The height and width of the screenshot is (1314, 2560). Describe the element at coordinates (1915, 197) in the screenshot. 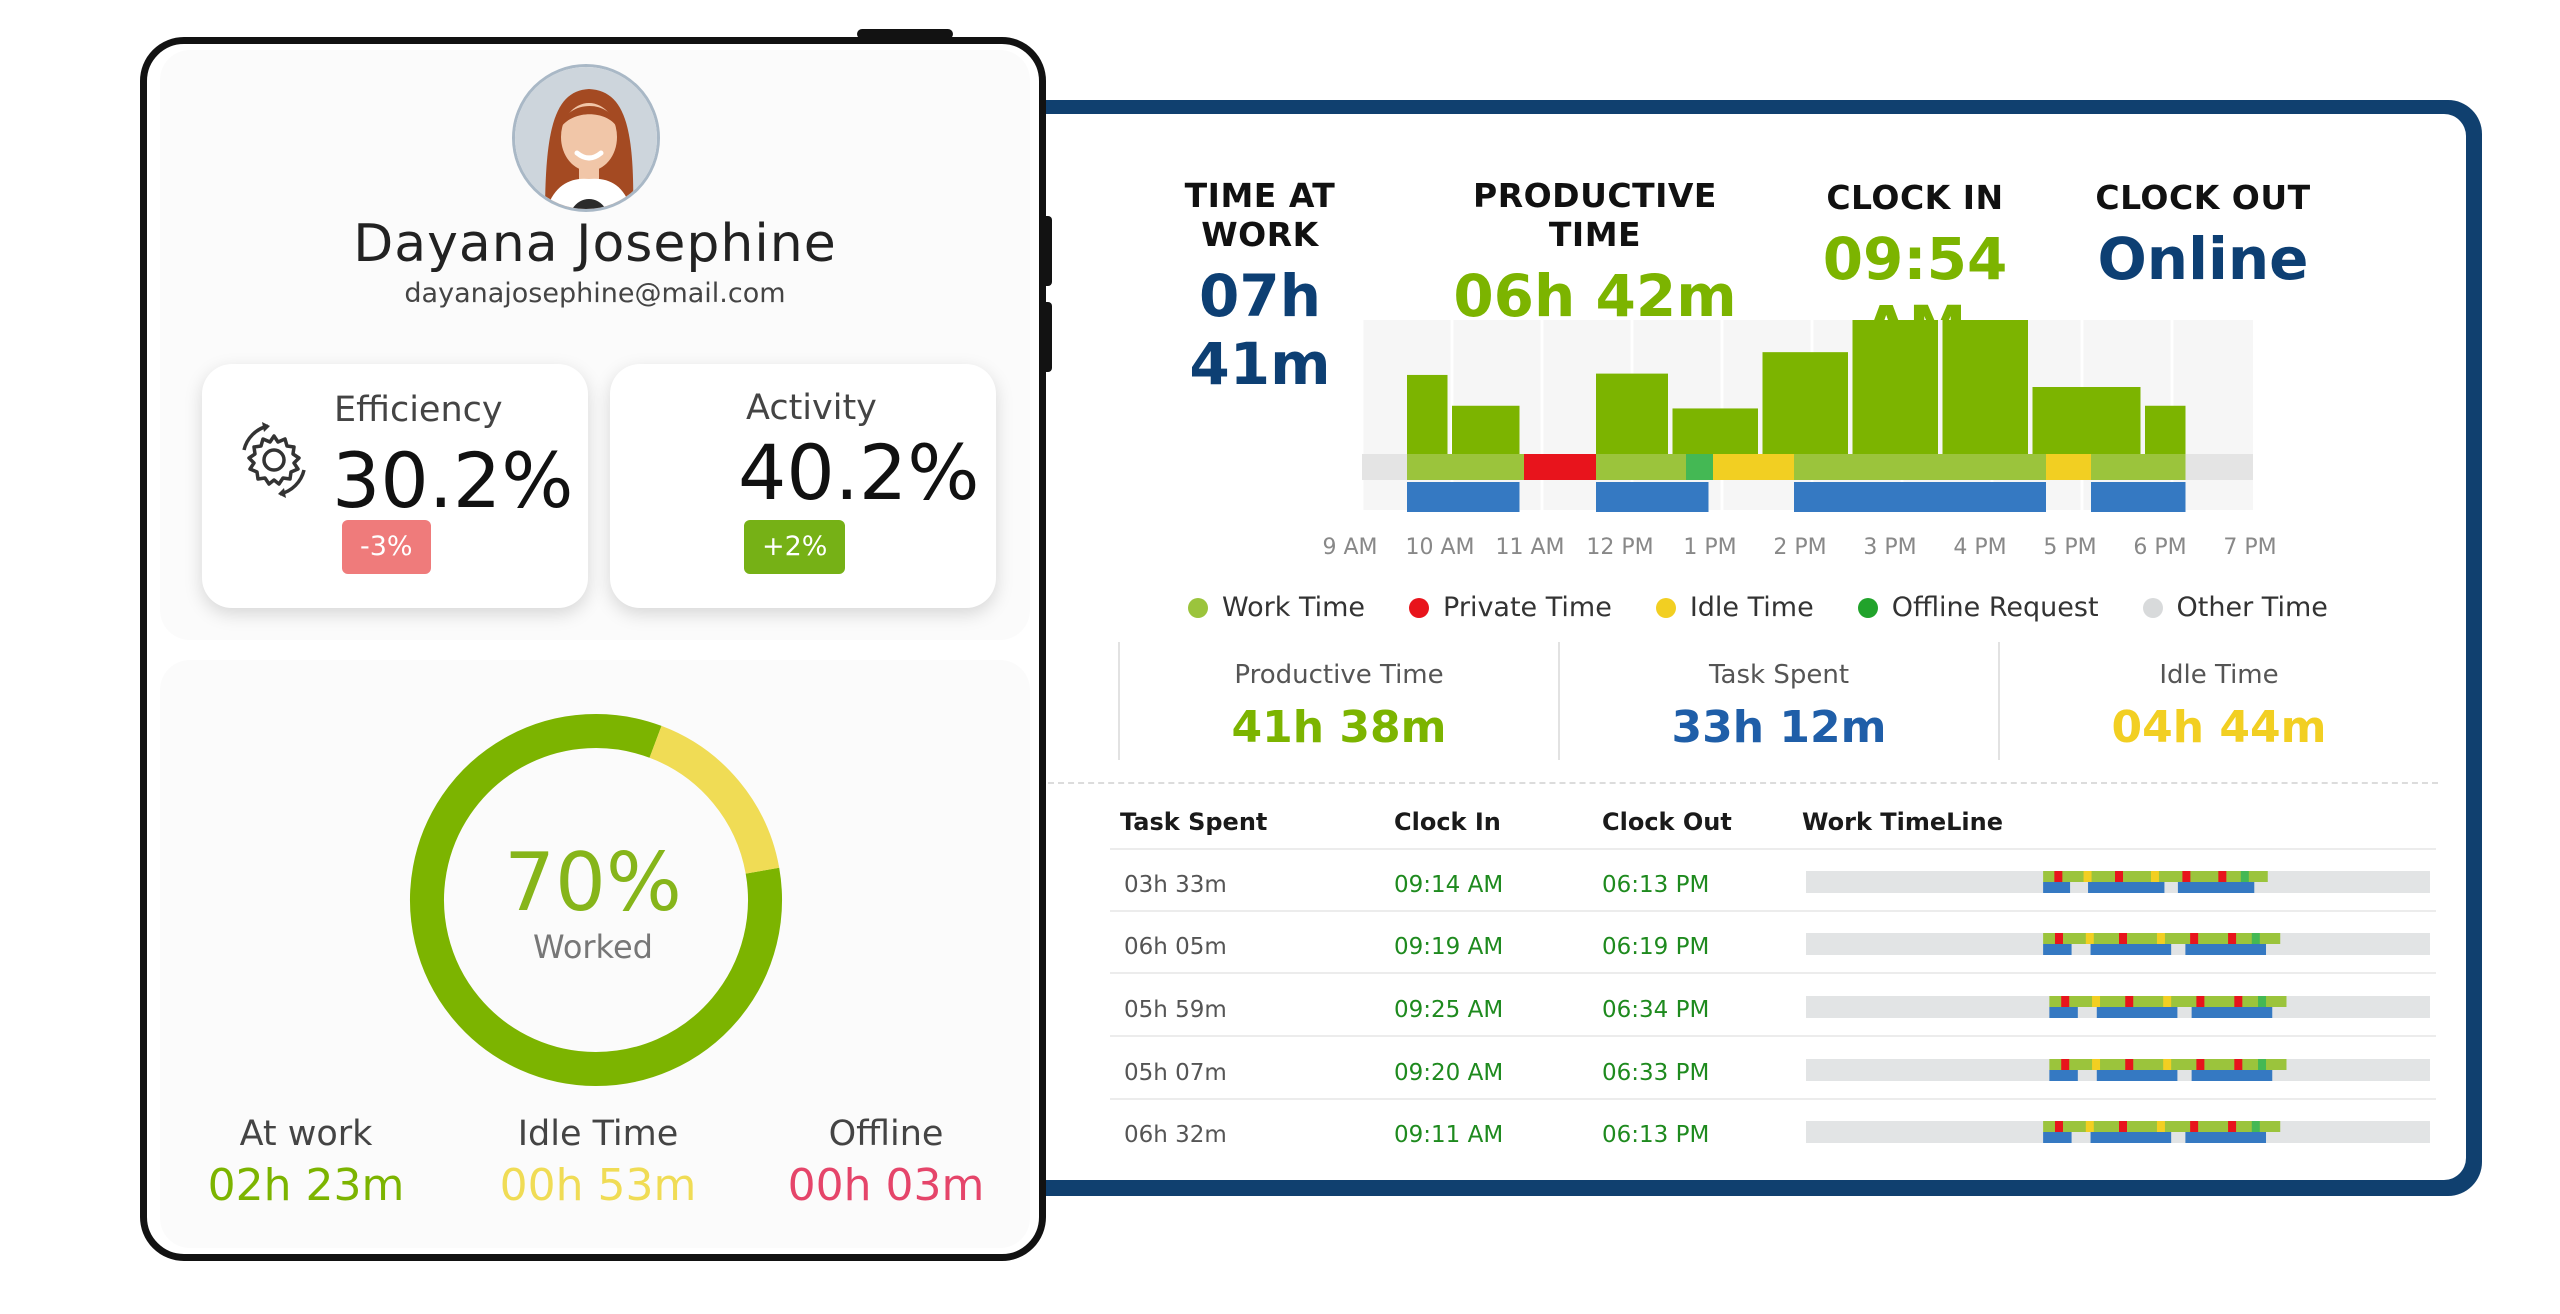

I see `stat-label: CLOCK IN` at that location.